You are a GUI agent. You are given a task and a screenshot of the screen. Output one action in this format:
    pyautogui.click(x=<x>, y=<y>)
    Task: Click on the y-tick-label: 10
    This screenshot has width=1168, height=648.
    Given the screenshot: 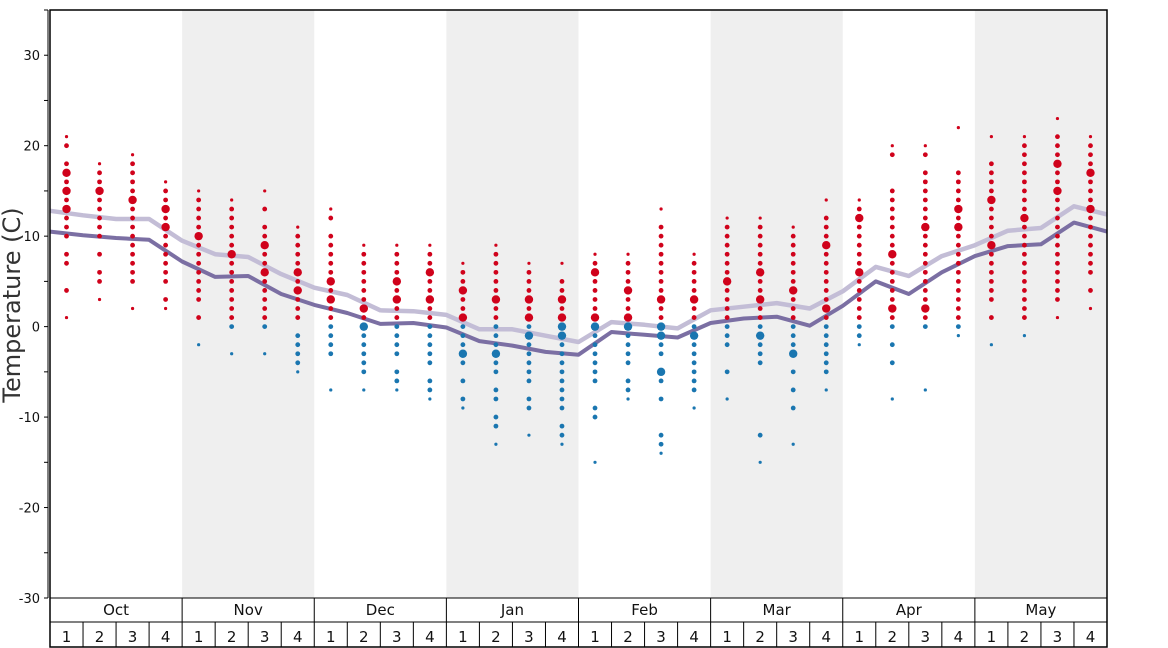 What is the action you would take?
    pyautogui.click(x=31, y=237)
    